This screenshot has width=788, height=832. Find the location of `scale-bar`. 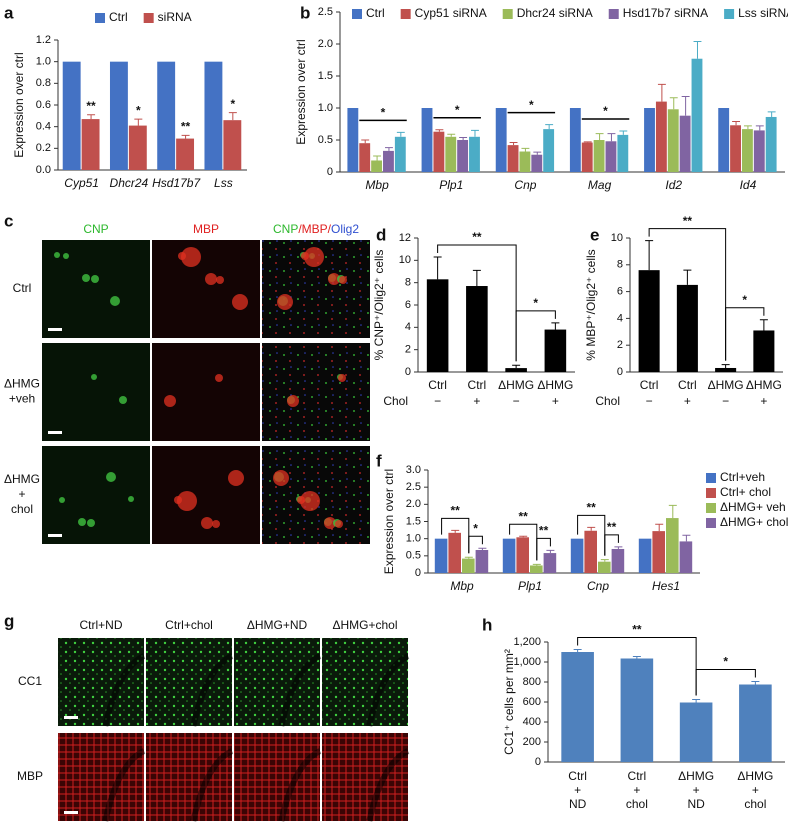

scale-bar is located at coordinates (71, 717).